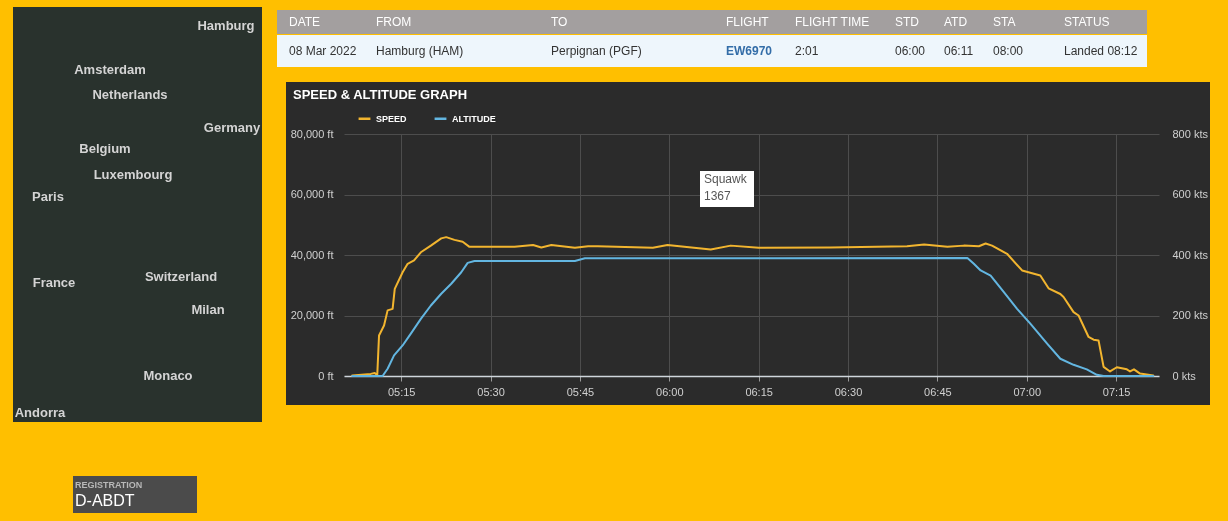  I want to click on y2-tick-label: 800 kts, so click(1190, 133).